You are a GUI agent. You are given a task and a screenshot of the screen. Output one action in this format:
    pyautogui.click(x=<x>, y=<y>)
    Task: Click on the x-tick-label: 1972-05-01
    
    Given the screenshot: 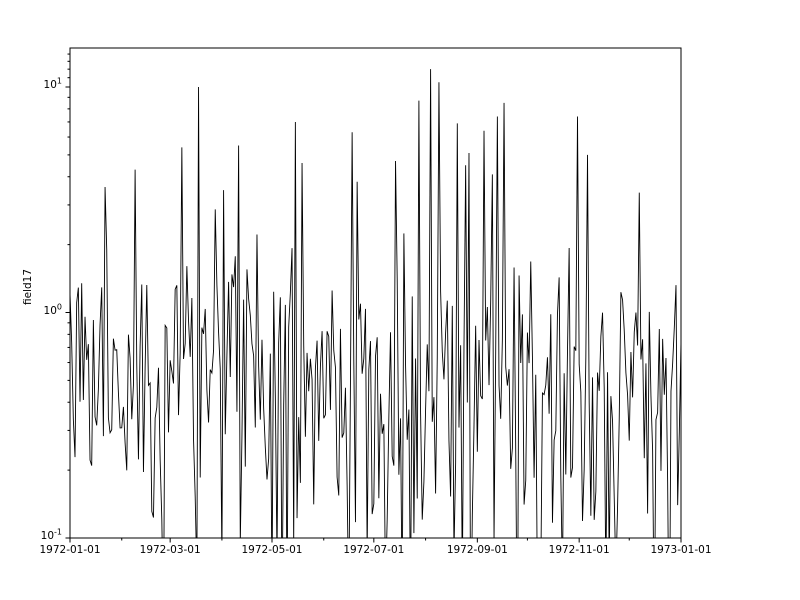 What is the action you would take?
    pyautogui.click(x=272, y=550)
    